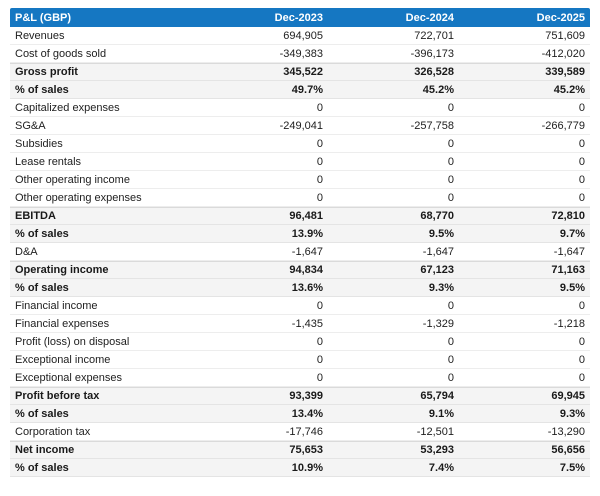  I want to click on cell-value: -412,020, so click(563, 53).